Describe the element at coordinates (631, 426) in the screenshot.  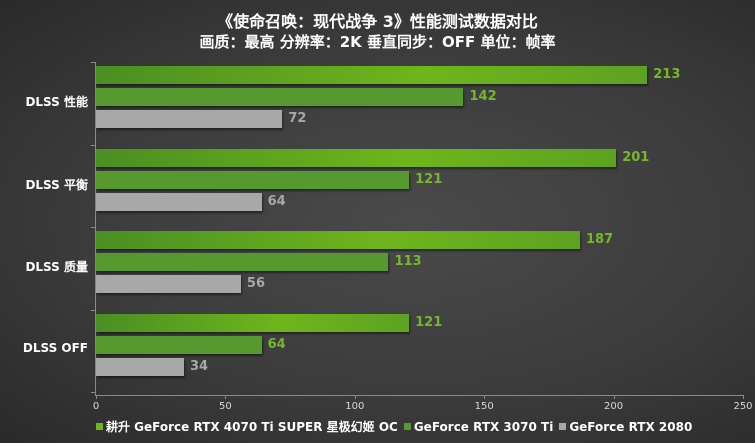
I see `legend-label: GeForce RTX 2080` at that location.